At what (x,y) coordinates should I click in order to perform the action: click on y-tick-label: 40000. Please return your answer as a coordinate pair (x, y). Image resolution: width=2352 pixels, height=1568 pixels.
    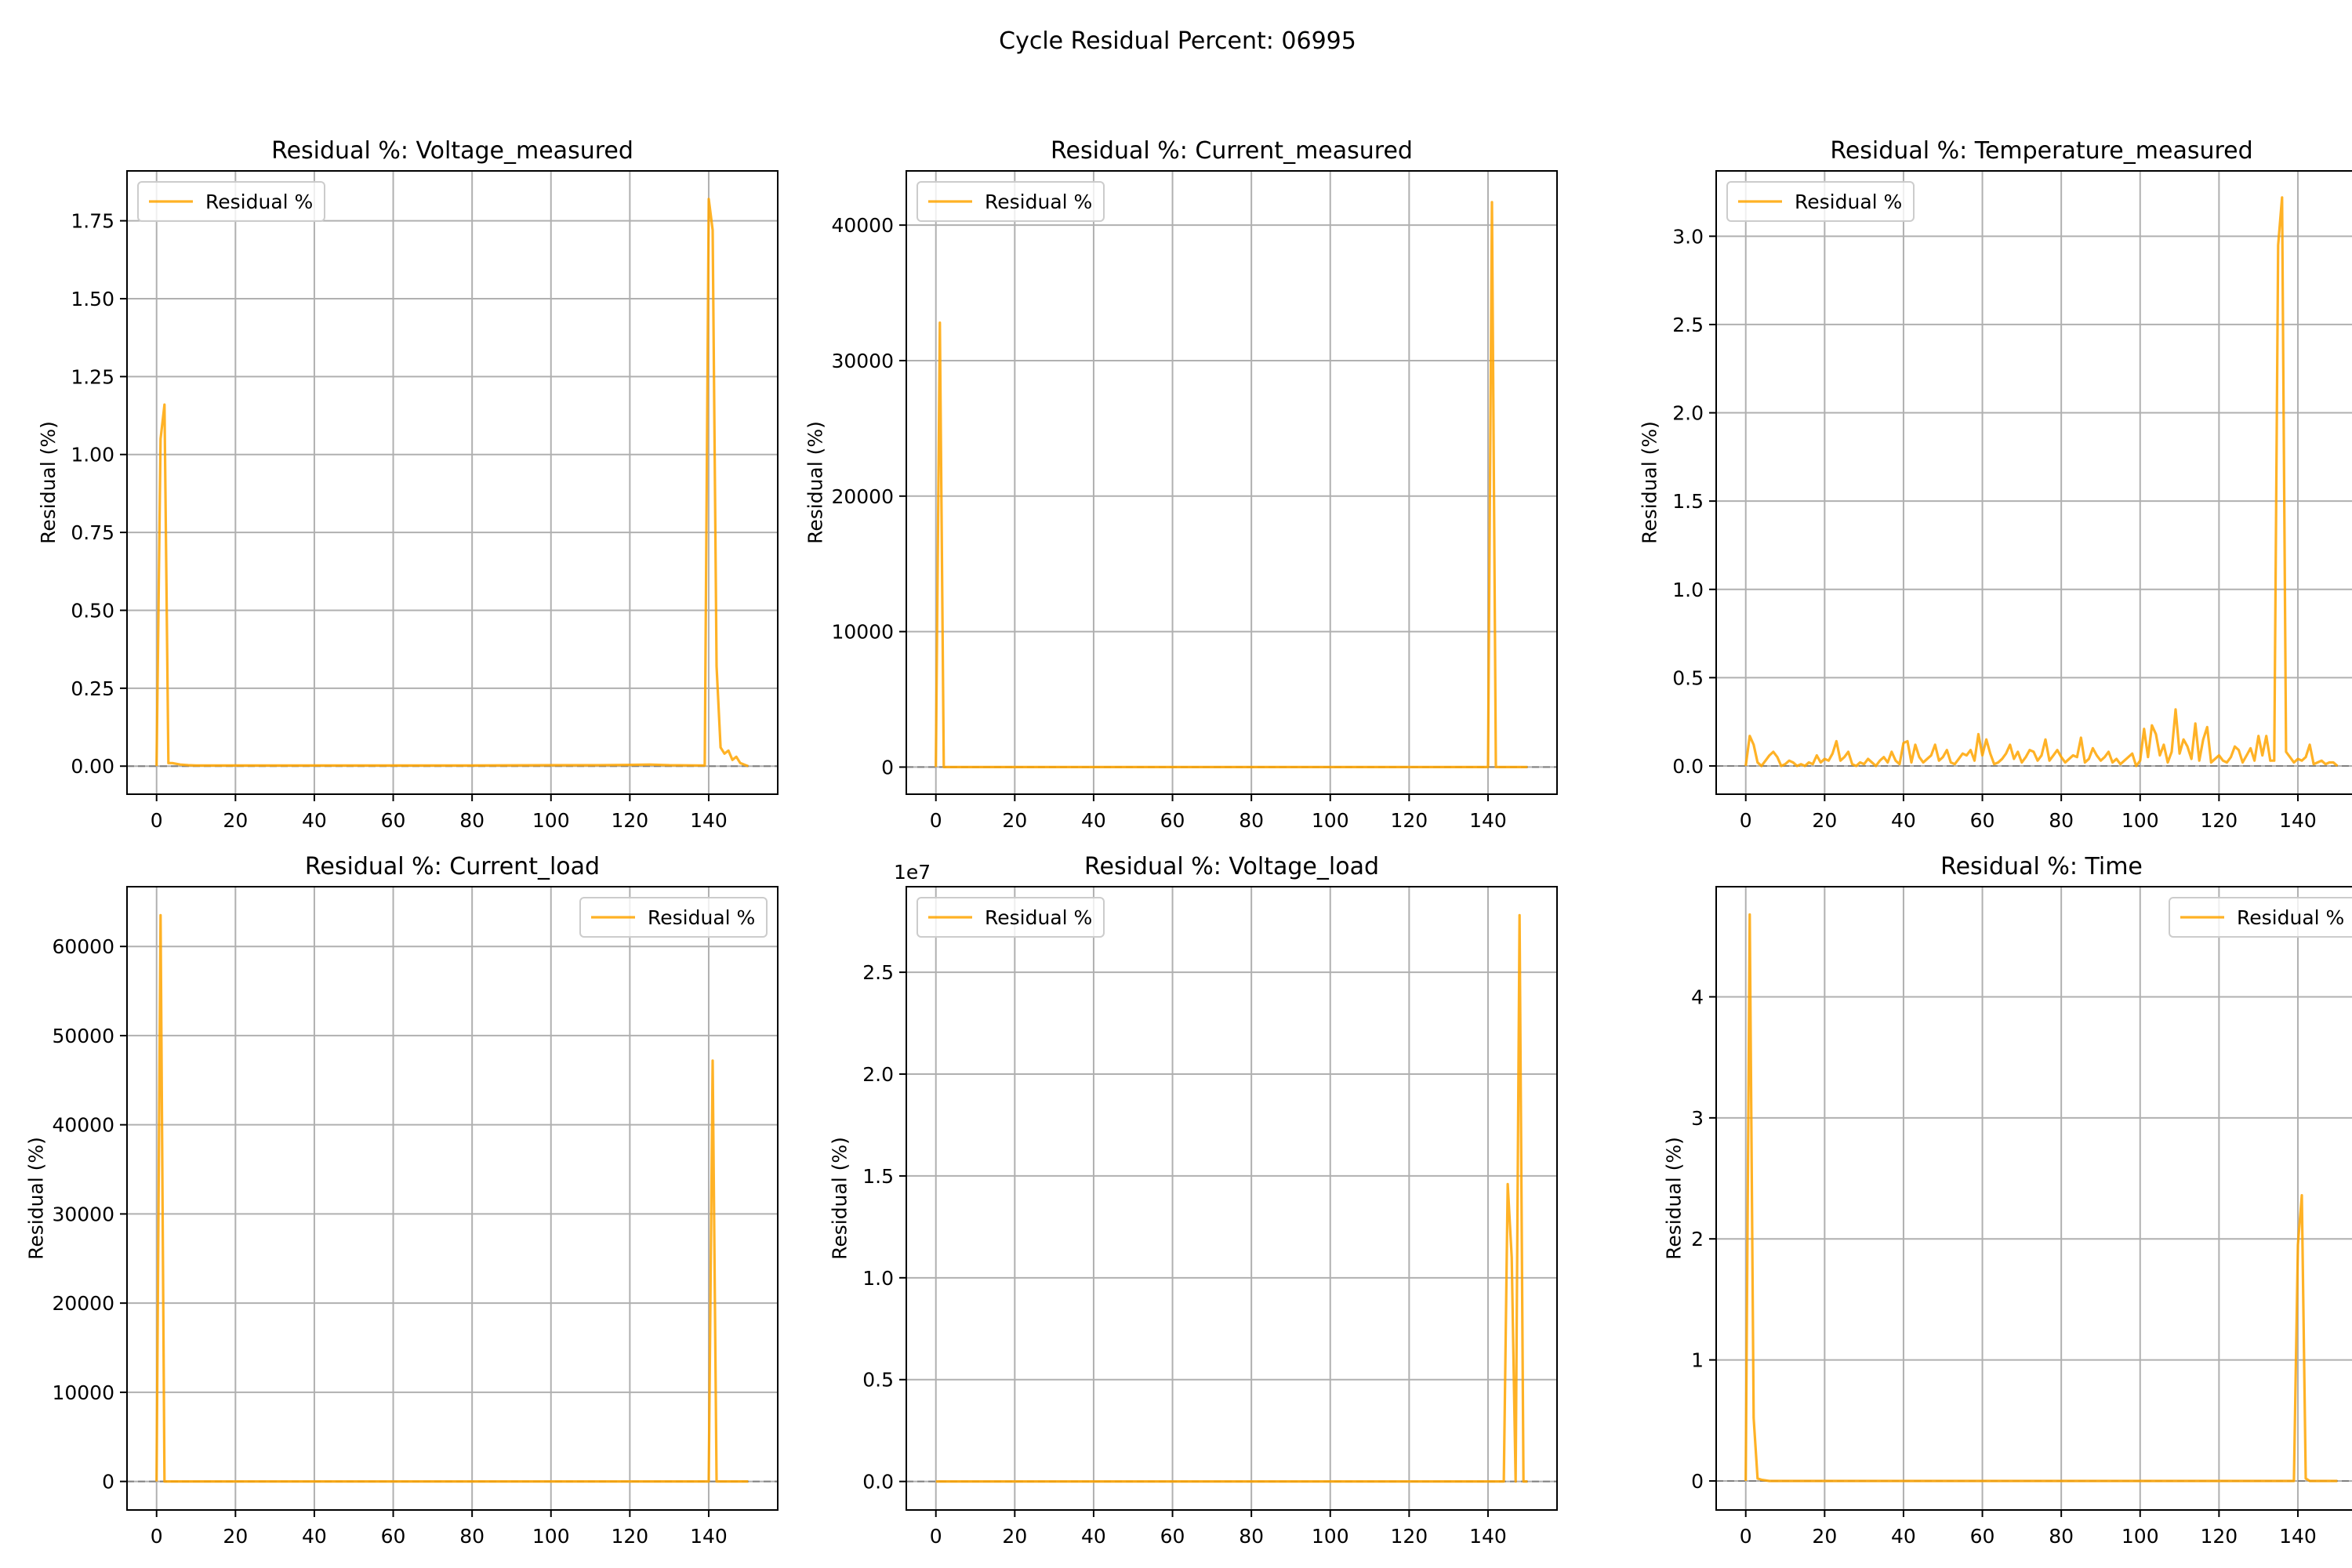
    Looking at the image, I should click on (862, 225).